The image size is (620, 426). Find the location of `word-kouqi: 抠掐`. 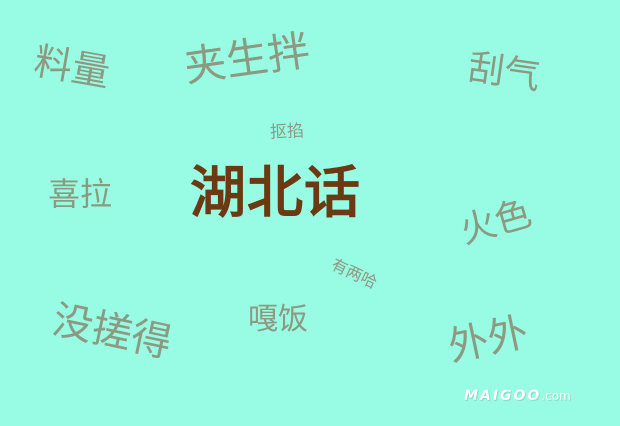

word-kouqi: 抠掐 is located at coordinates (287, 132).